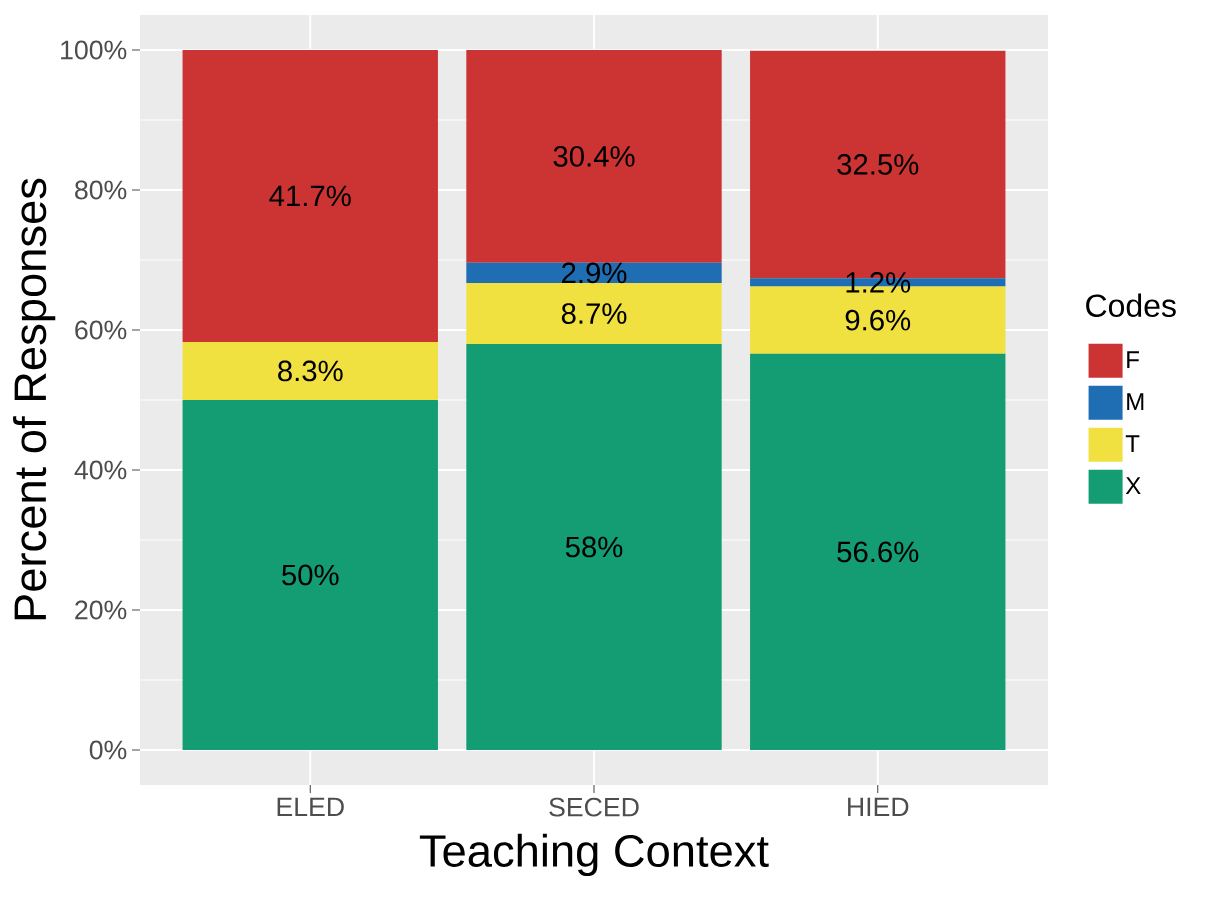  I want to click on y-tick-label: 0%, so click(108, 750).